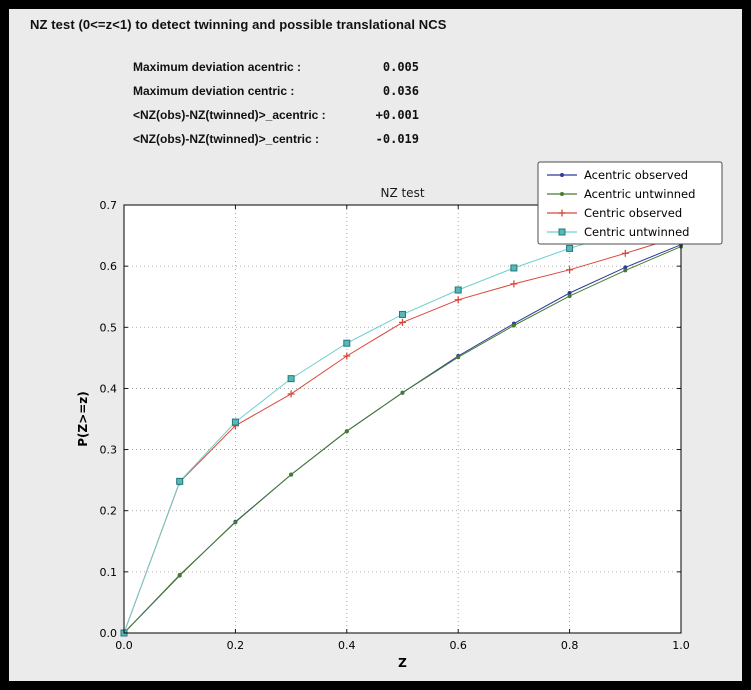 The height and width of the screenshot is (690, 751). Describe the element at coordinates (402, 193) in the screenshot. I see `plot-title: NZ test` at that location.